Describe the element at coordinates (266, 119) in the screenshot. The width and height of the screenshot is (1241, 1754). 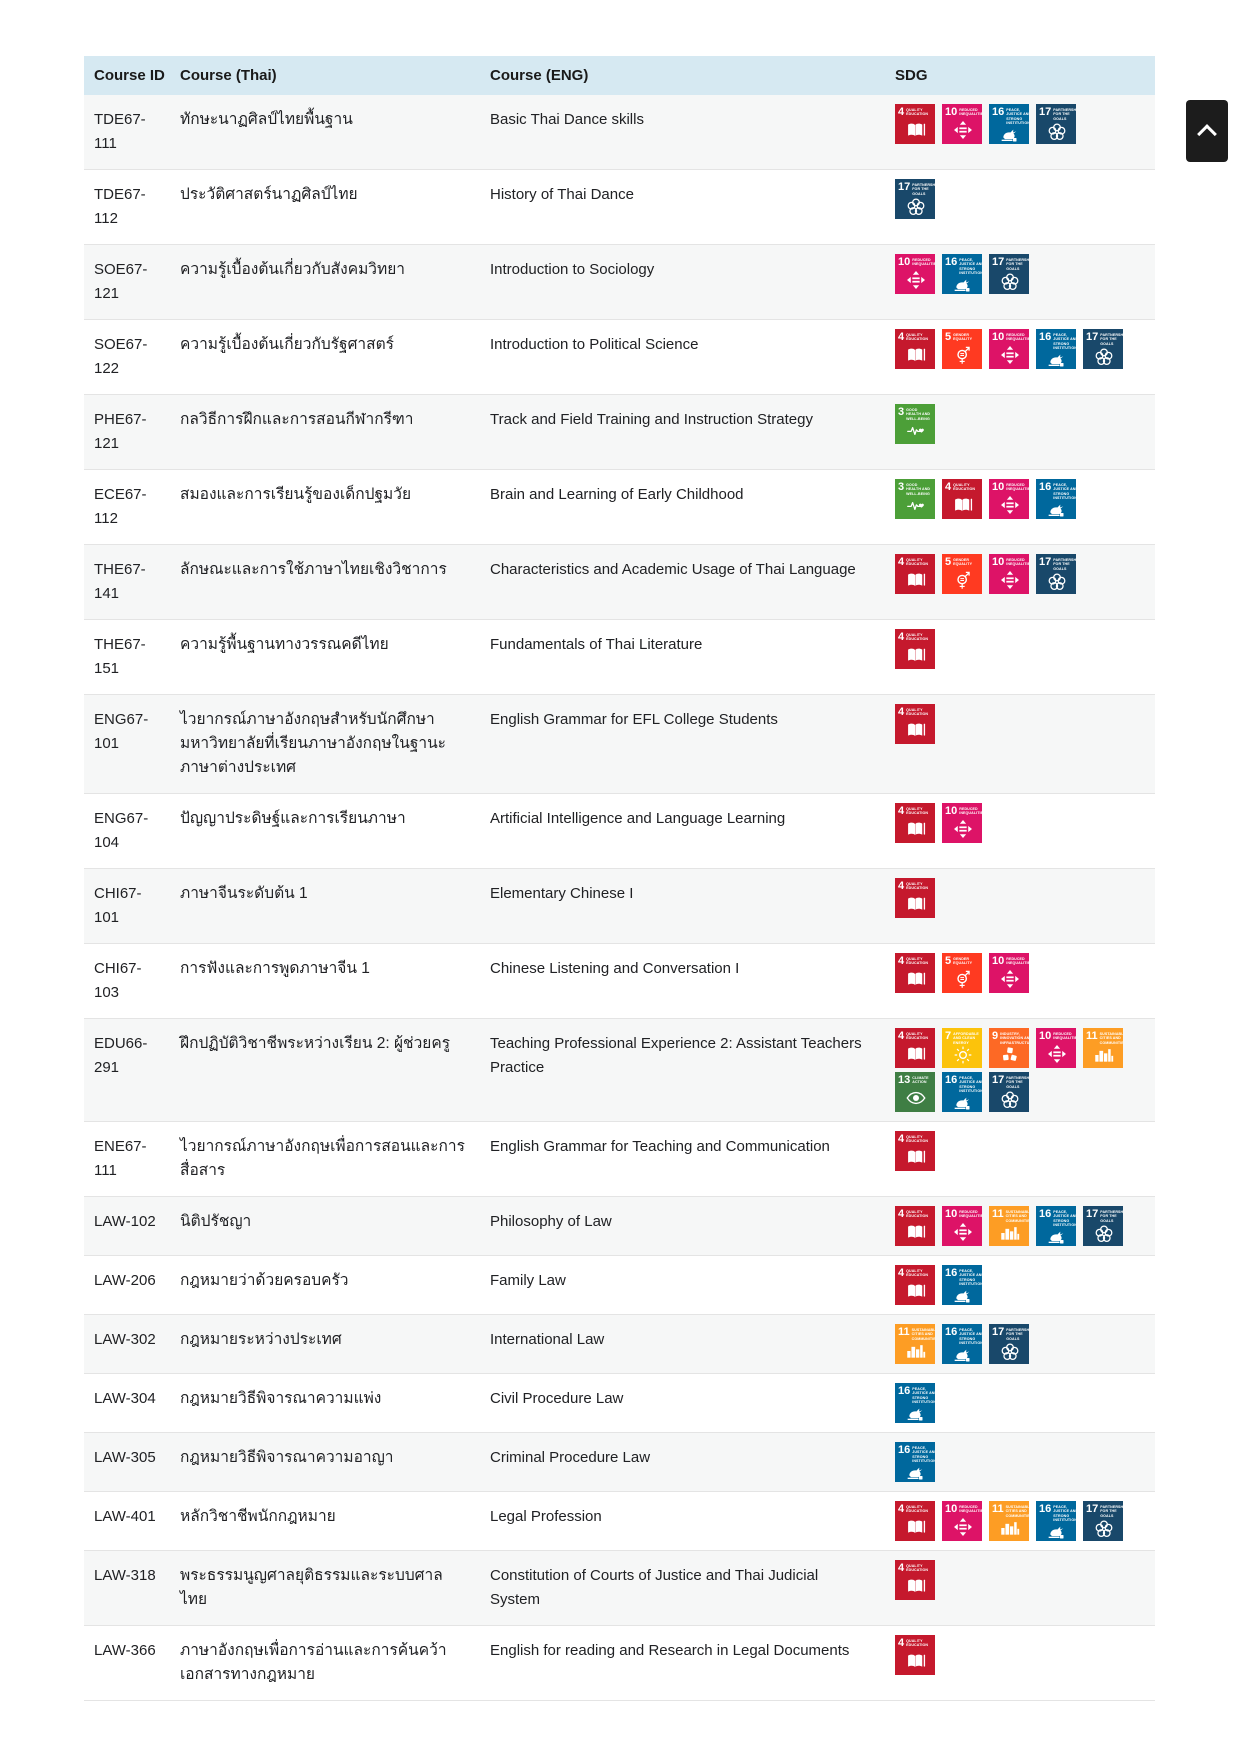
I see `course-thai-cell: ทักษะนาฏศิลป์ไทยพื้นฐาน` at that location.